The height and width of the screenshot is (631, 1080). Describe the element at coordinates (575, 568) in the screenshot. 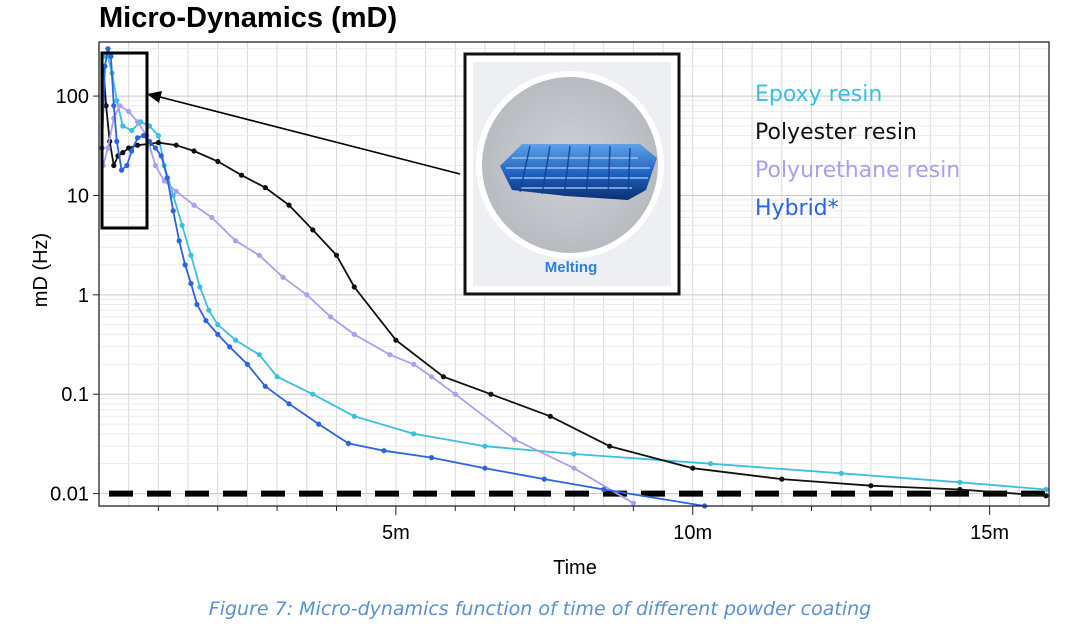

I see `x-axis-label: Time` at that location.